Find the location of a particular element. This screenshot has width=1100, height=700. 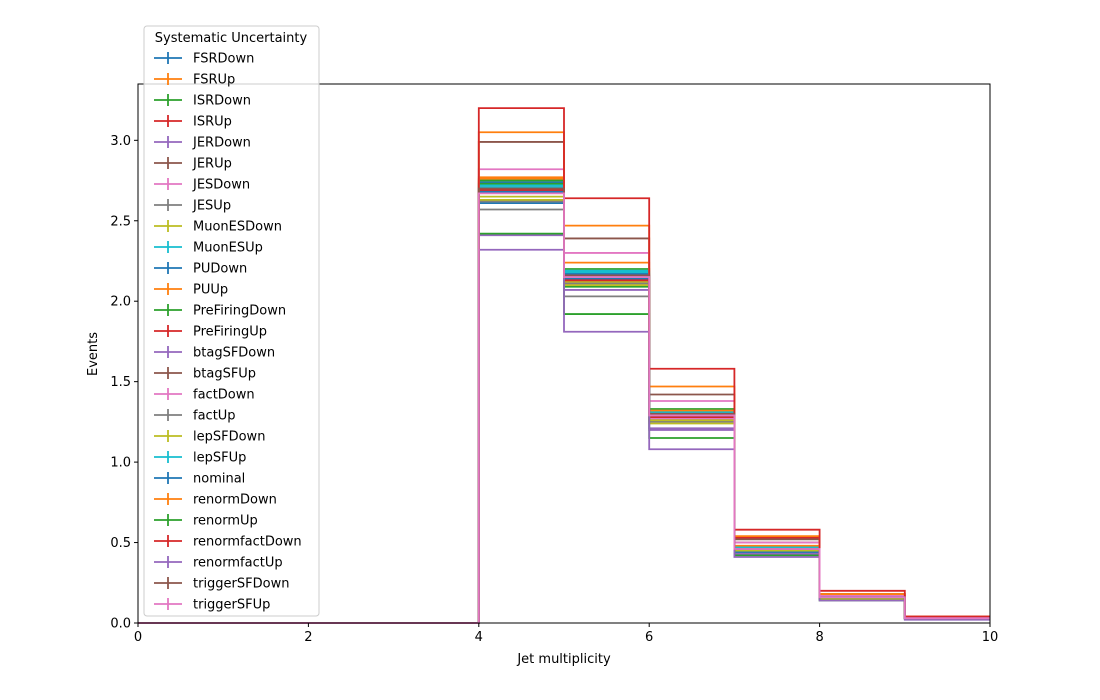

legend-entry: renormDown is located at coordinates (215, 500).